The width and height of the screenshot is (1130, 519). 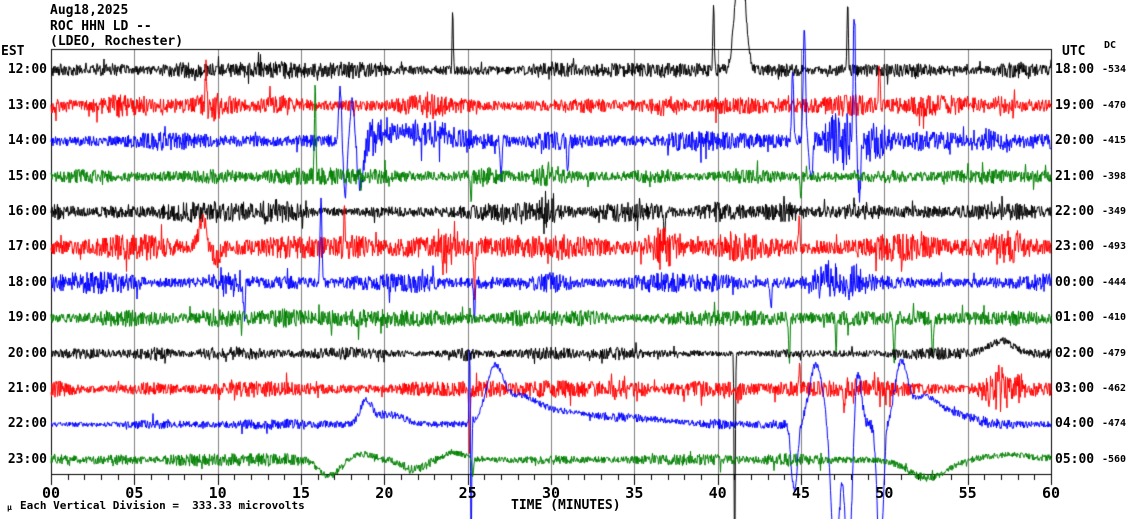 I want to click on est-hour-label: 20:00, so click(x=27, y=353).